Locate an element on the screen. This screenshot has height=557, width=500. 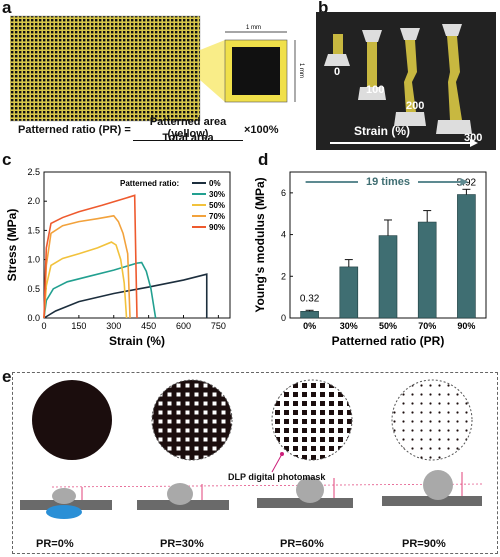
formula-lhs: Patterned ratio (PR) = is located at coordinates (74, 130).